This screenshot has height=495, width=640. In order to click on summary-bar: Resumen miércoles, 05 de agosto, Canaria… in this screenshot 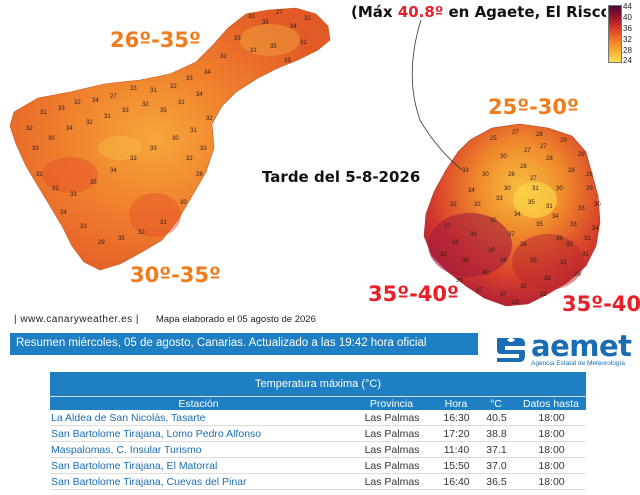, I will do `click(244, 344)`.